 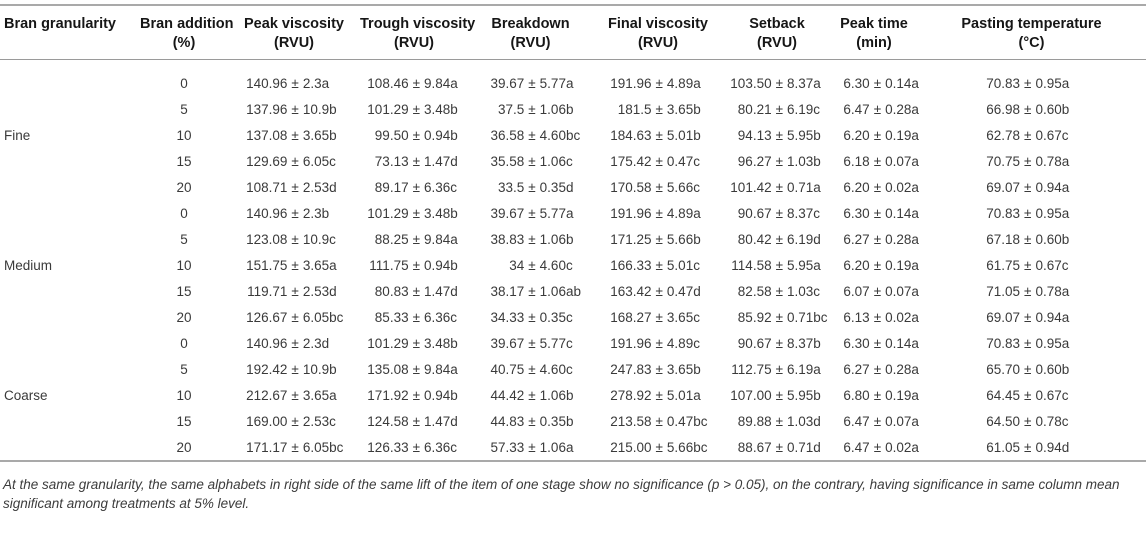 I want to click on value-part: 181.5, so click(x=634, y=109).